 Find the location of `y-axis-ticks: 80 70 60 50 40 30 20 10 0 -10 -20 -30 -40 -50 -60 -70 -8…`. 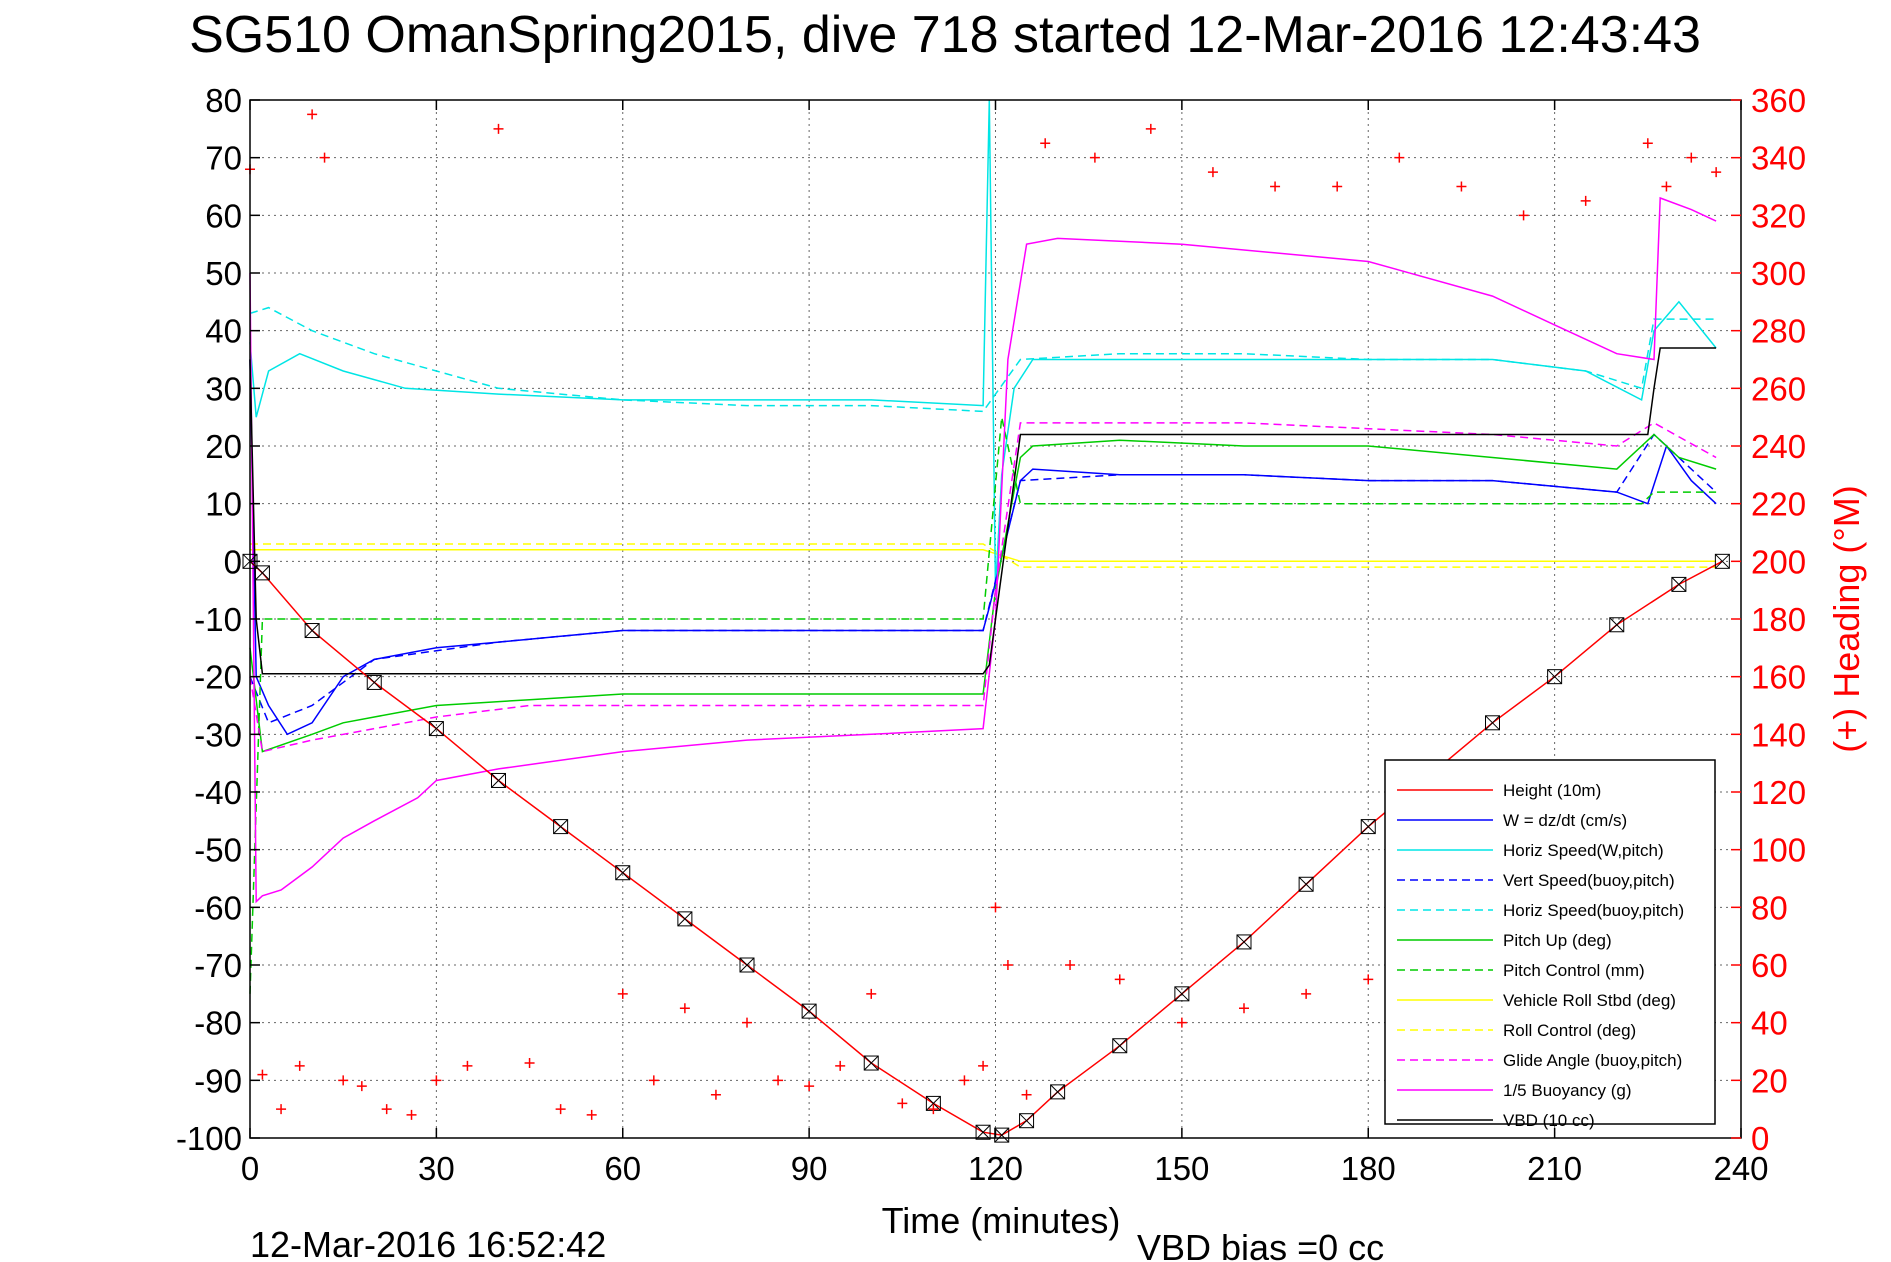

y-axis-ticks: 80 70 60 50 40 30 20 10 0 -10 -20 -30 -40 -50 -60 -70 -8… is located at coordinates (218, 619).